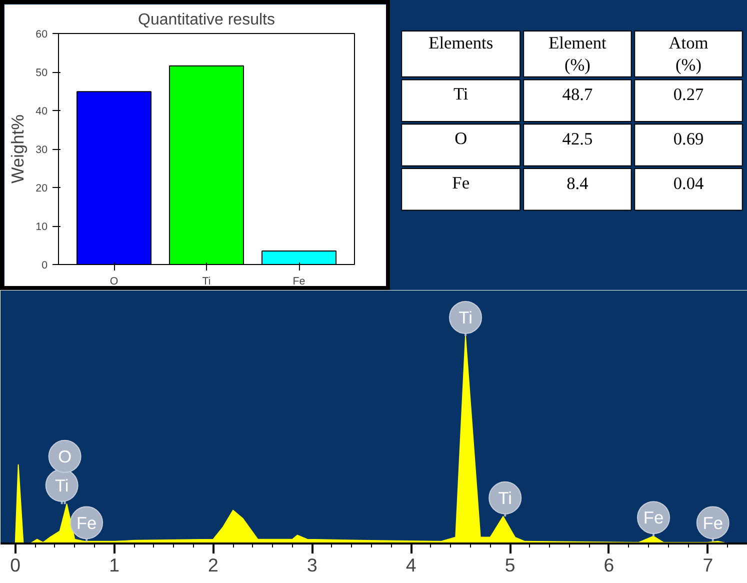  I want to click on data-label: 0.04, so click(688, 183).